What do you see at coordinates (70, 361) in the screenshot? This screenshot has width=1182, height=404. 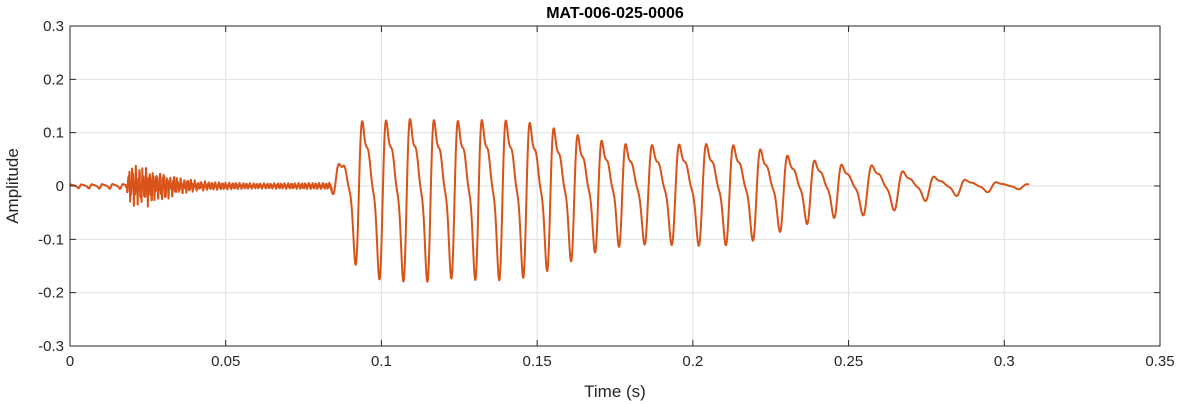 I see `x-tick-label: 0` at bounding box center [70, 361].